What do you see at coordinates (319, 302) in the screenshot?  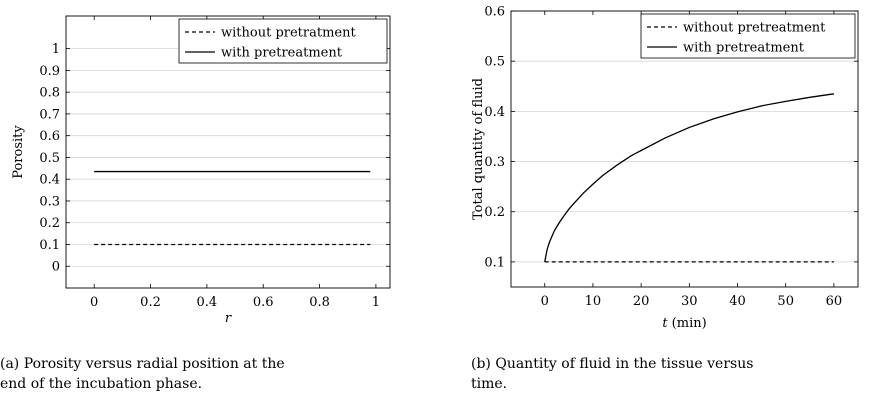 I see `x-tick-label: 0.8` at bounding box center [319, 302].